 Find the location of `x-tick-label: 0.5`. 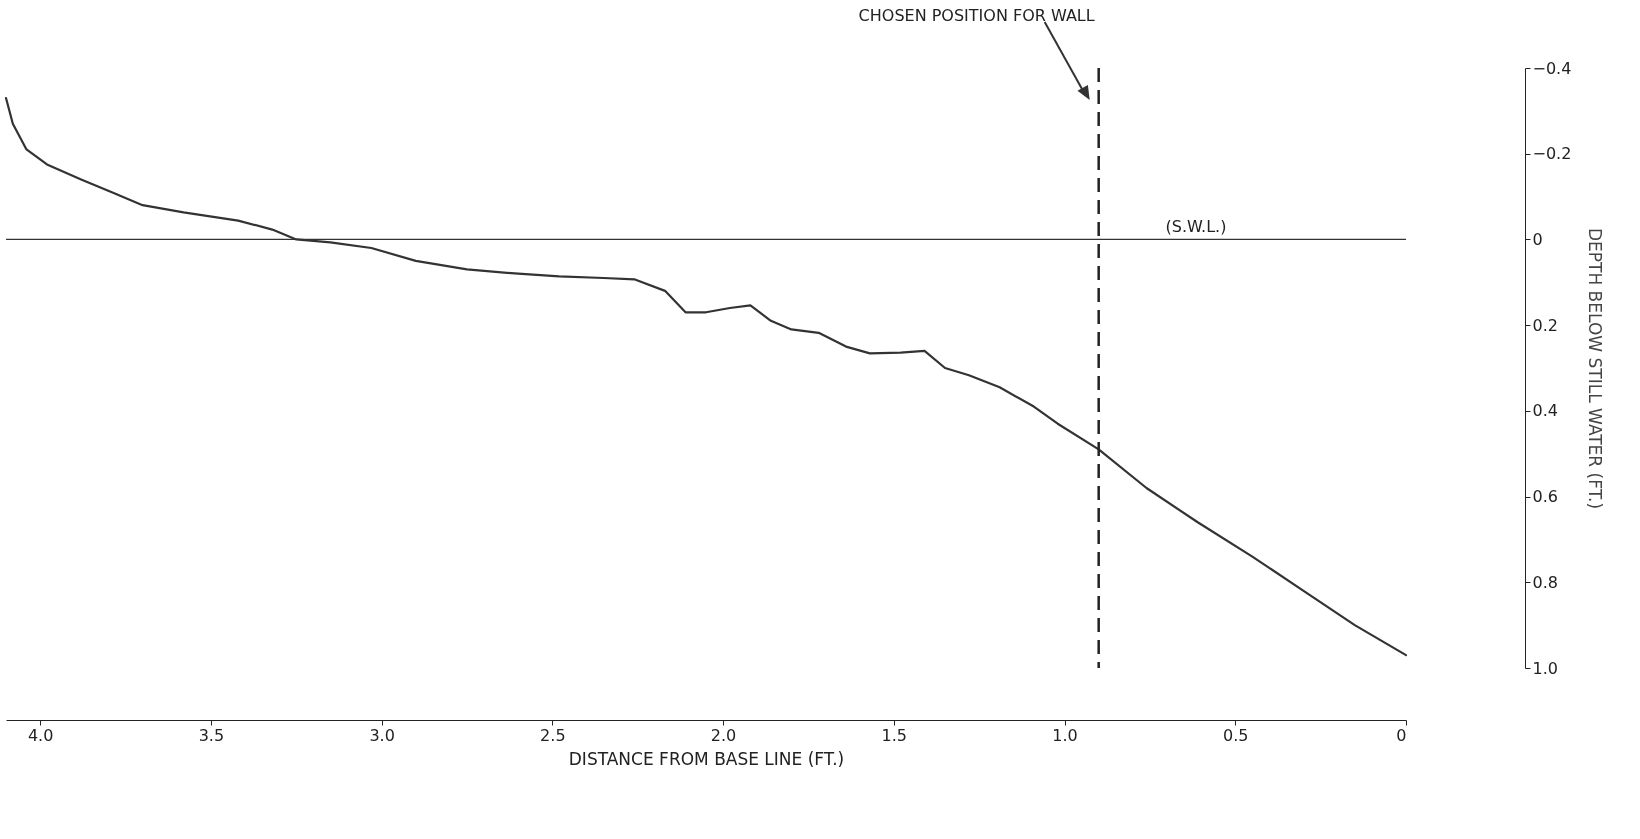

x-tick-label: 0.5 is located at coordinates (1236, 735).